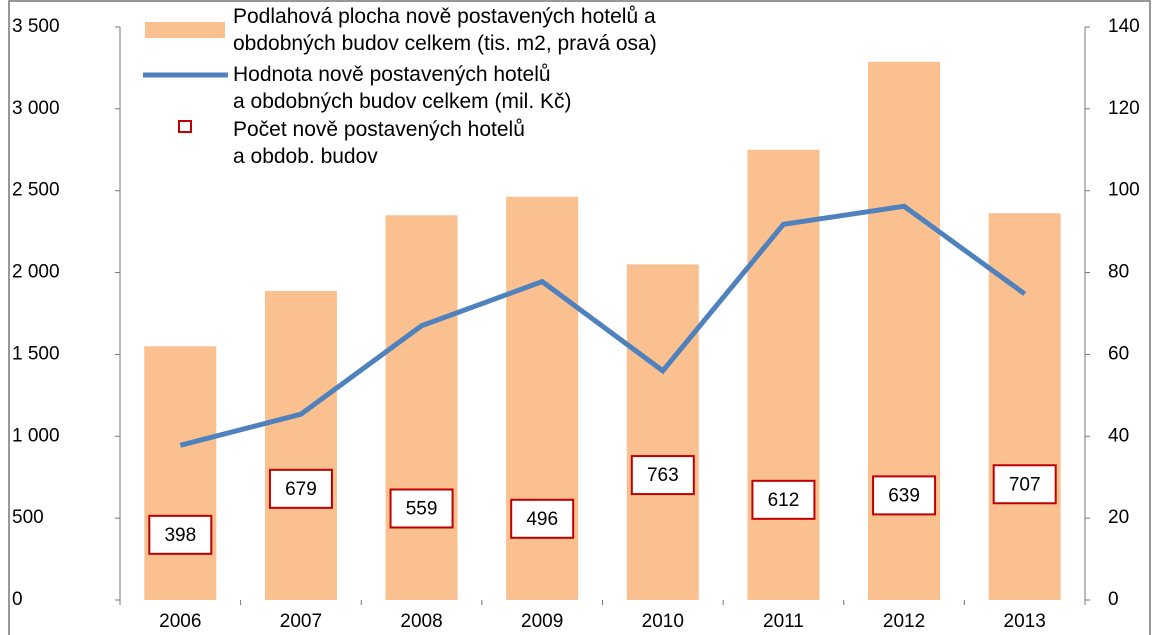 This screenshot has height=635, width=1162. Describe the element at coordinates (301, 621) in the screenshot. I see `x-tick-label: 2007` at that location.